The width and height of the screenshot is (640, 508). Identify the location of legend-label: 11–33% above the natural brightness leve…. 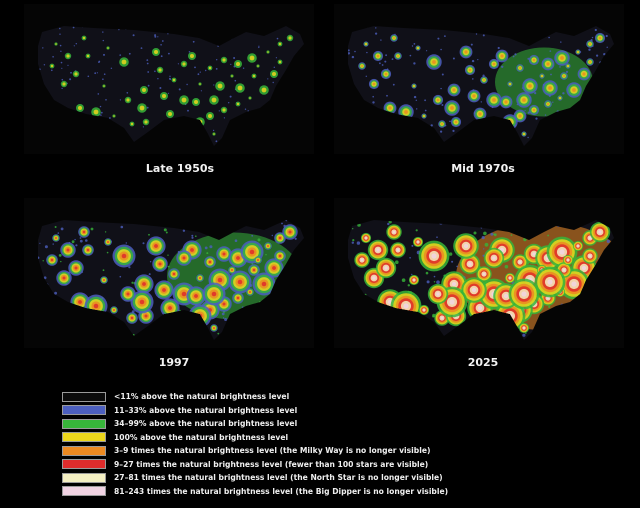
(206, 410).